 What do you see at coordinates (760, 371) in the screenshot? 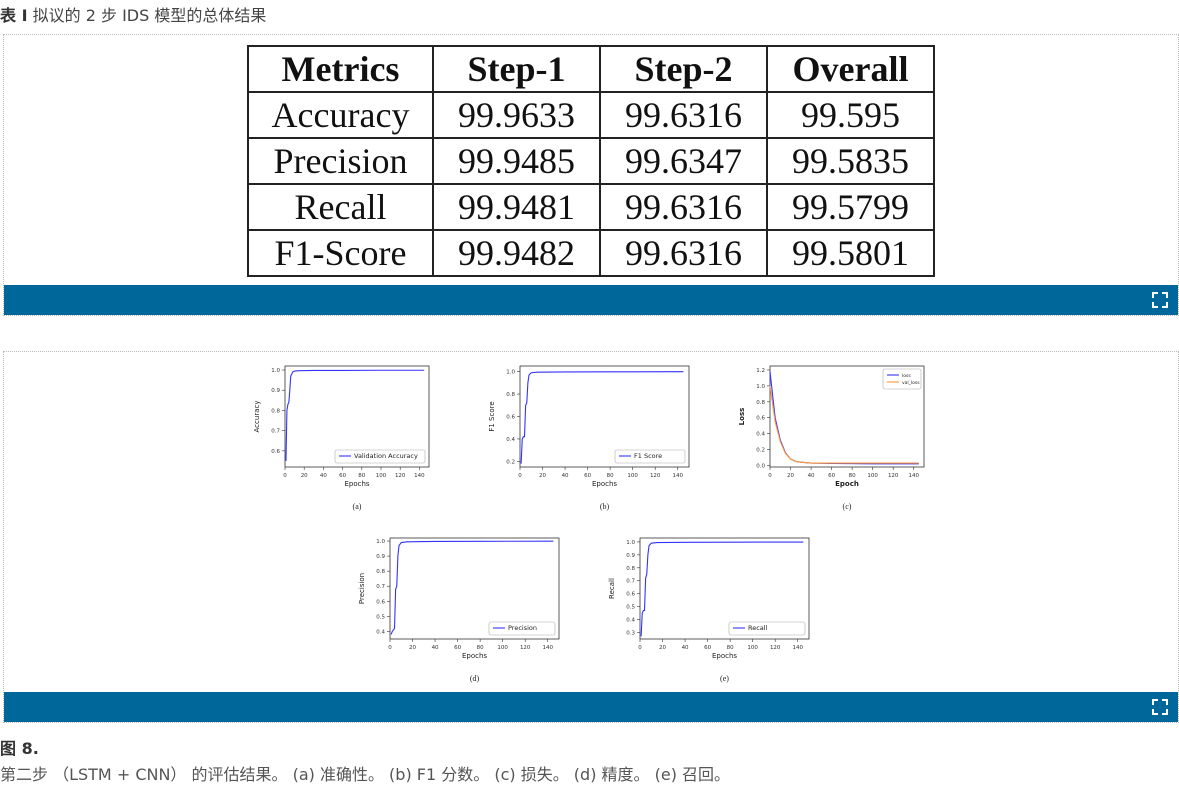
I see `y-tick-label: 1.2` at bounding box center [760, 371].